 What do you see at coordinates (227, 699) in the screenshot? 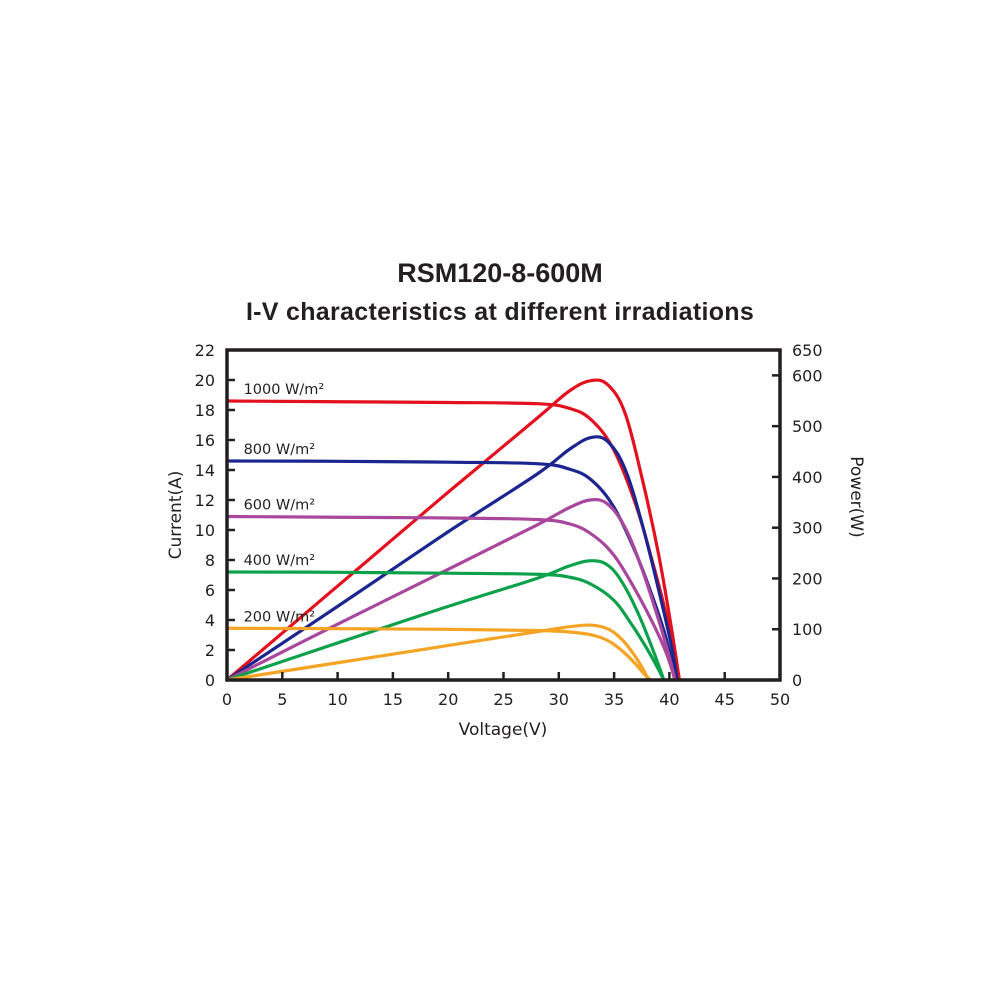
I see `x-tick-label-0: 0` at bounding box center [227, 699].